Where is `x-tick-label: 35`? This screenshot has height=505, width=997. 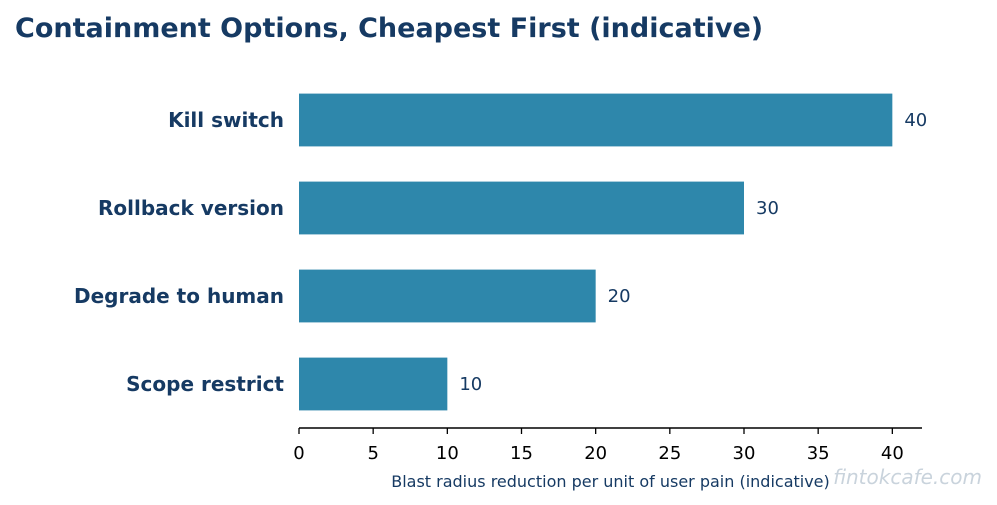 x-tick-label: 35 is located at coordinates (818, 453).